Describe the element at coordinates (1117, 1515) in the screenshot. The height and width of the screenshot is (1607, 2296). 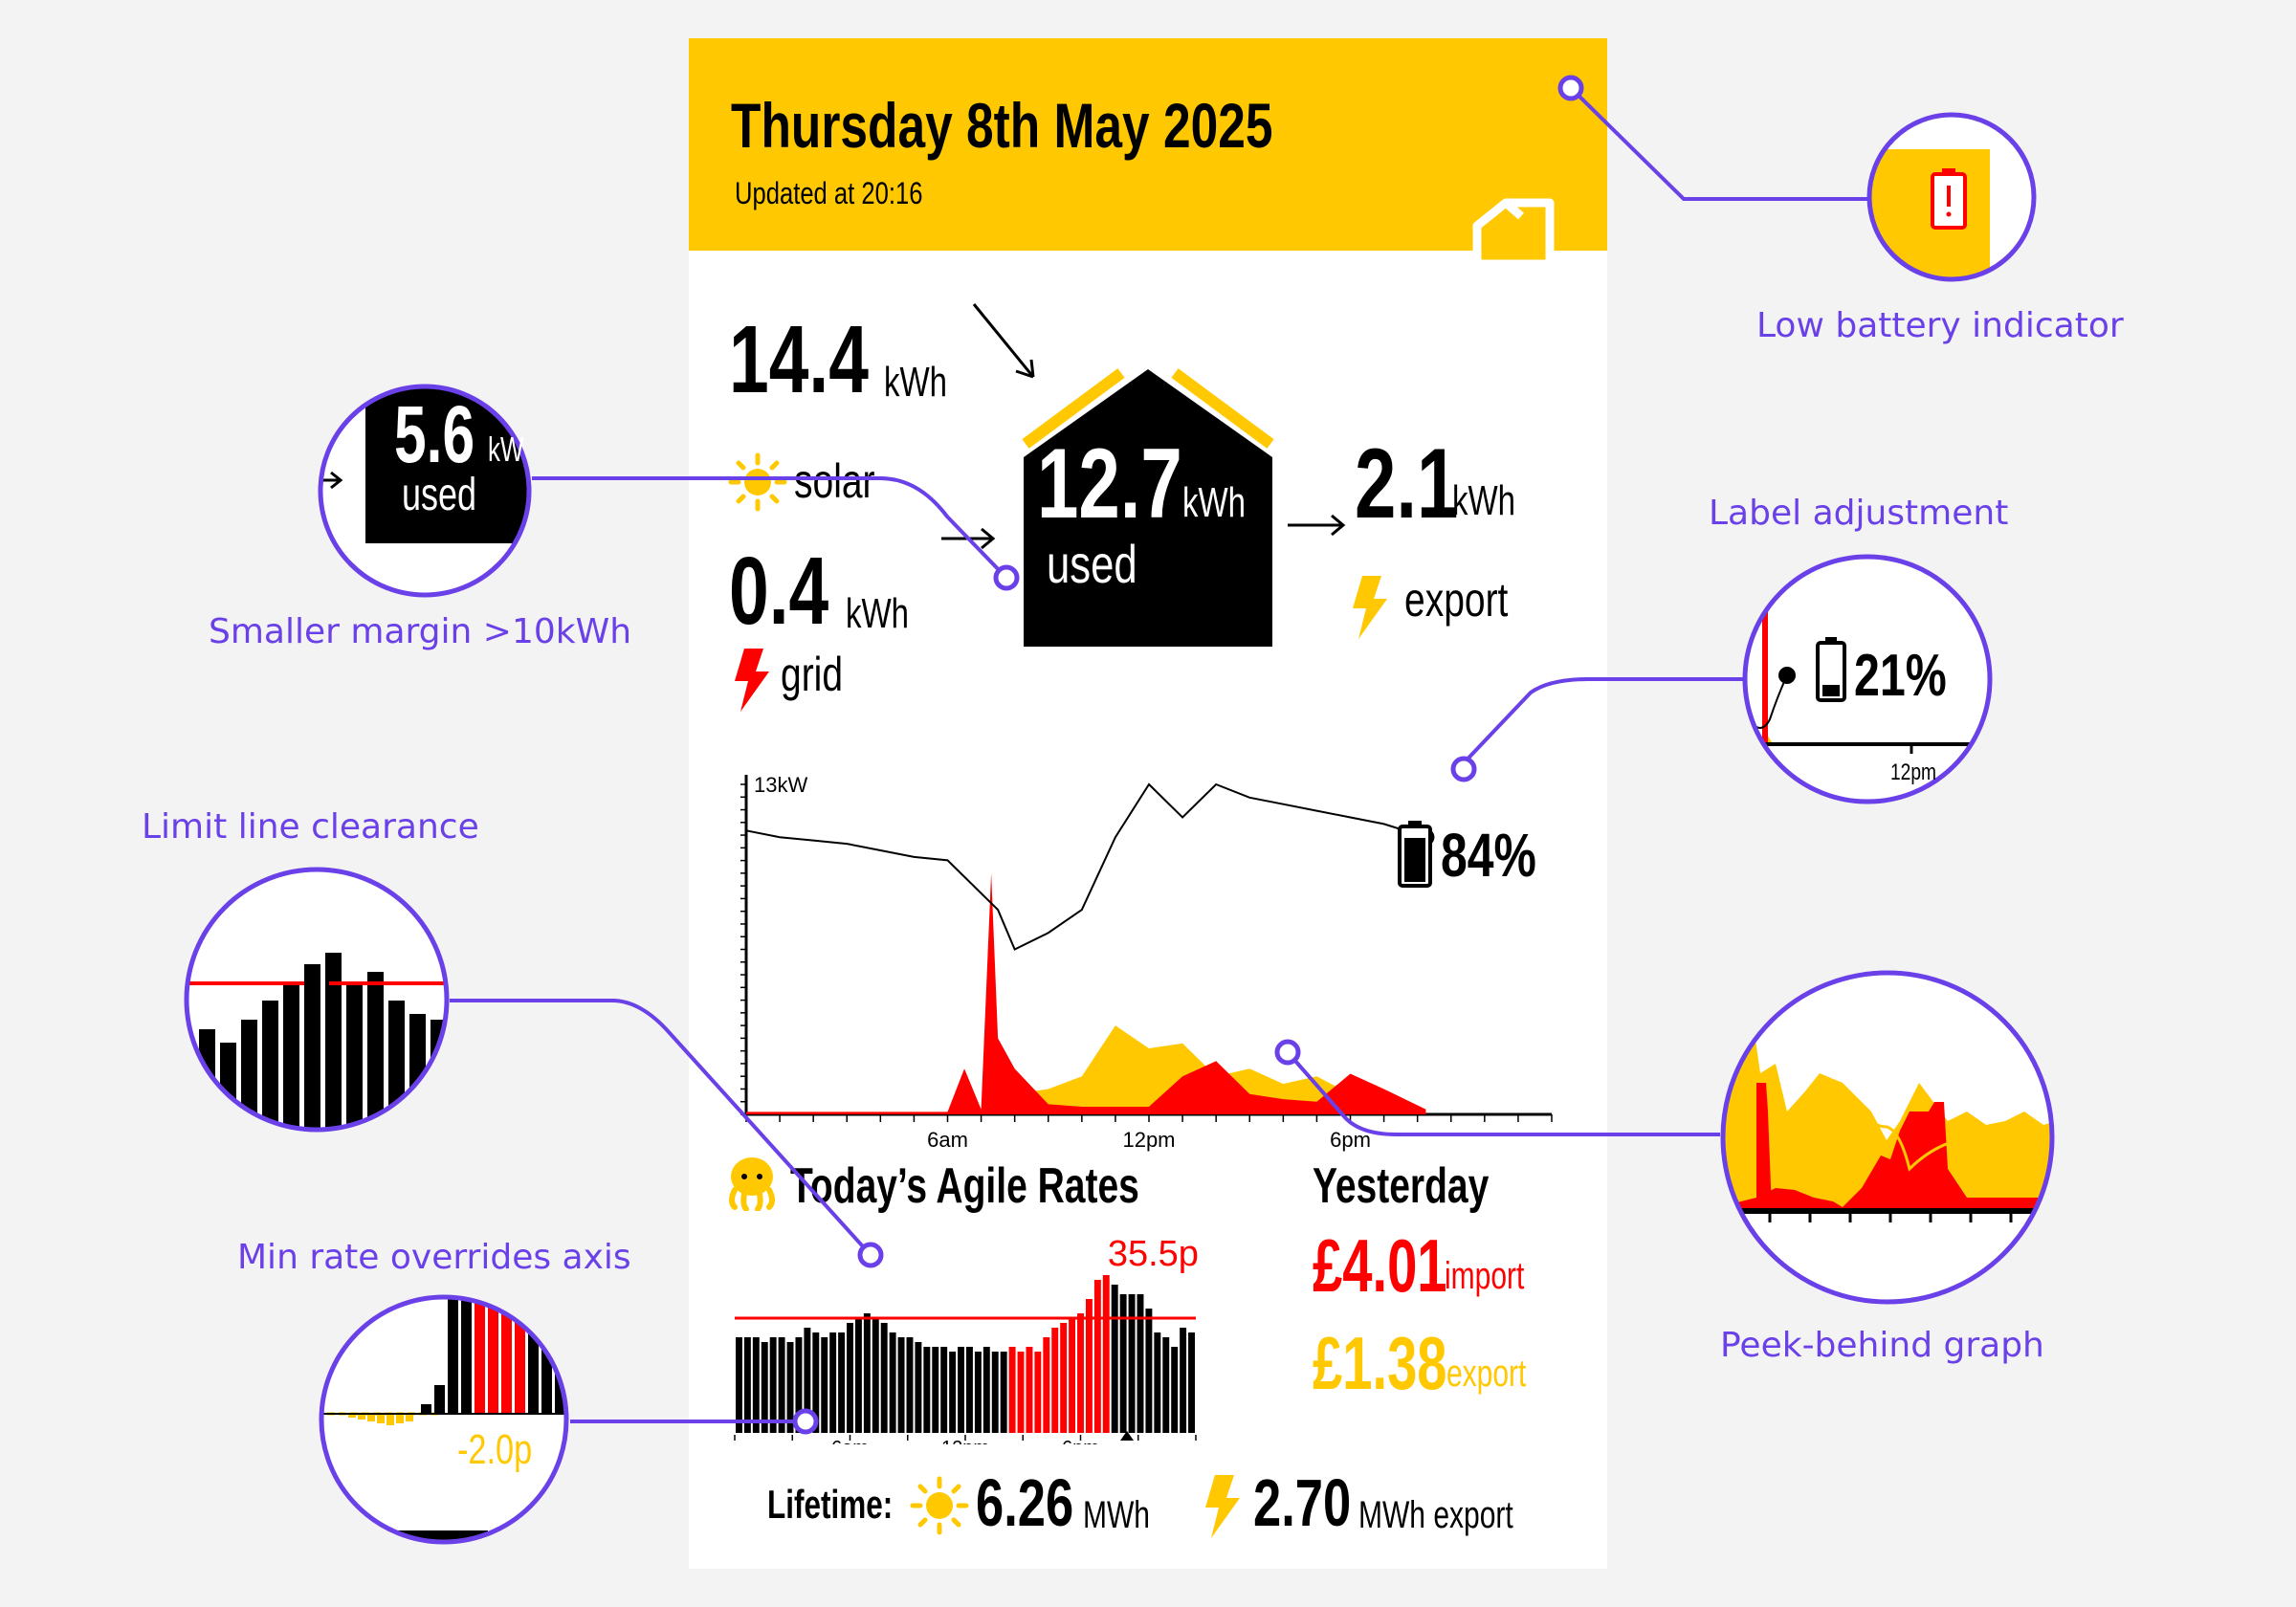
I see `lifetime-solar-unit: MWh` at that location.